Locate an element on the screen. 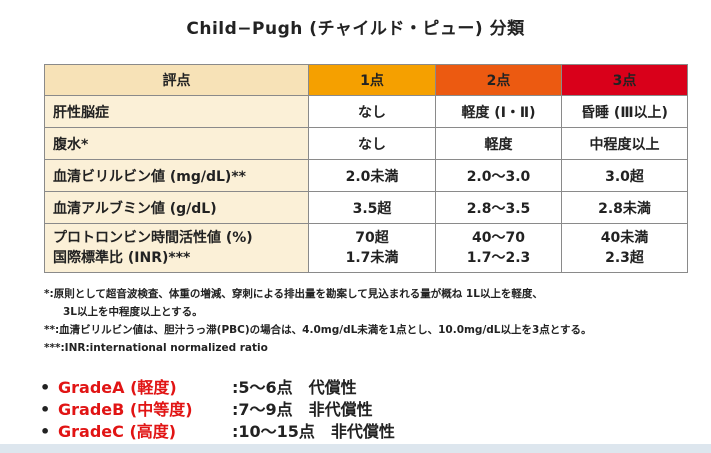 Image resolution: width=711 pixels, height=453 pixels. row-label-line: プロトロンビン時間活性値 (%) is located at coordinates (153, 238).